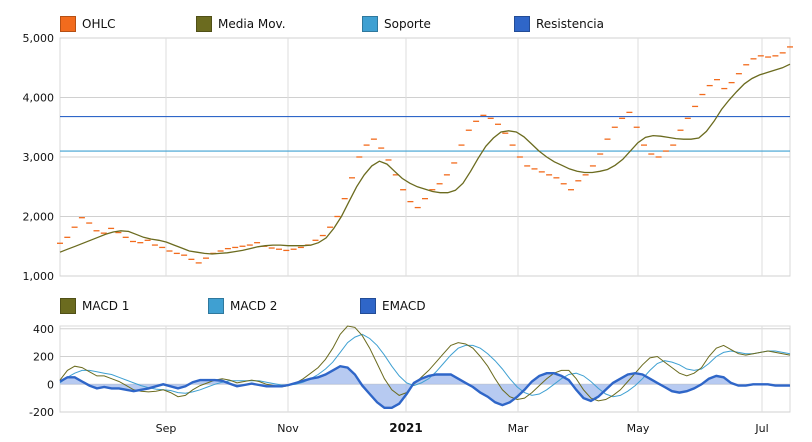 This screenshot has width=812, height=442. What do you see at coordinates (368, 306) in the screenshot?
I see `legend-swatch-emacd` at bounding box center [368, 306].